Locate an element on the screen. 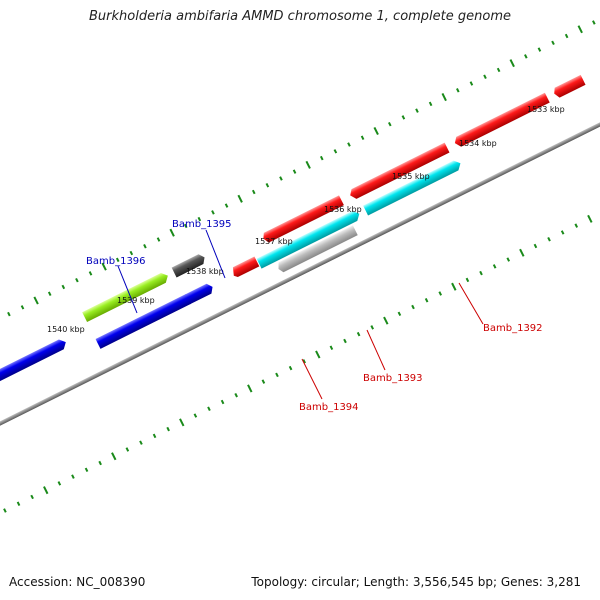 The width and height of the screenshot is (600, 600). tick-label: 1536 kbp is located at coordinates (343, 209).